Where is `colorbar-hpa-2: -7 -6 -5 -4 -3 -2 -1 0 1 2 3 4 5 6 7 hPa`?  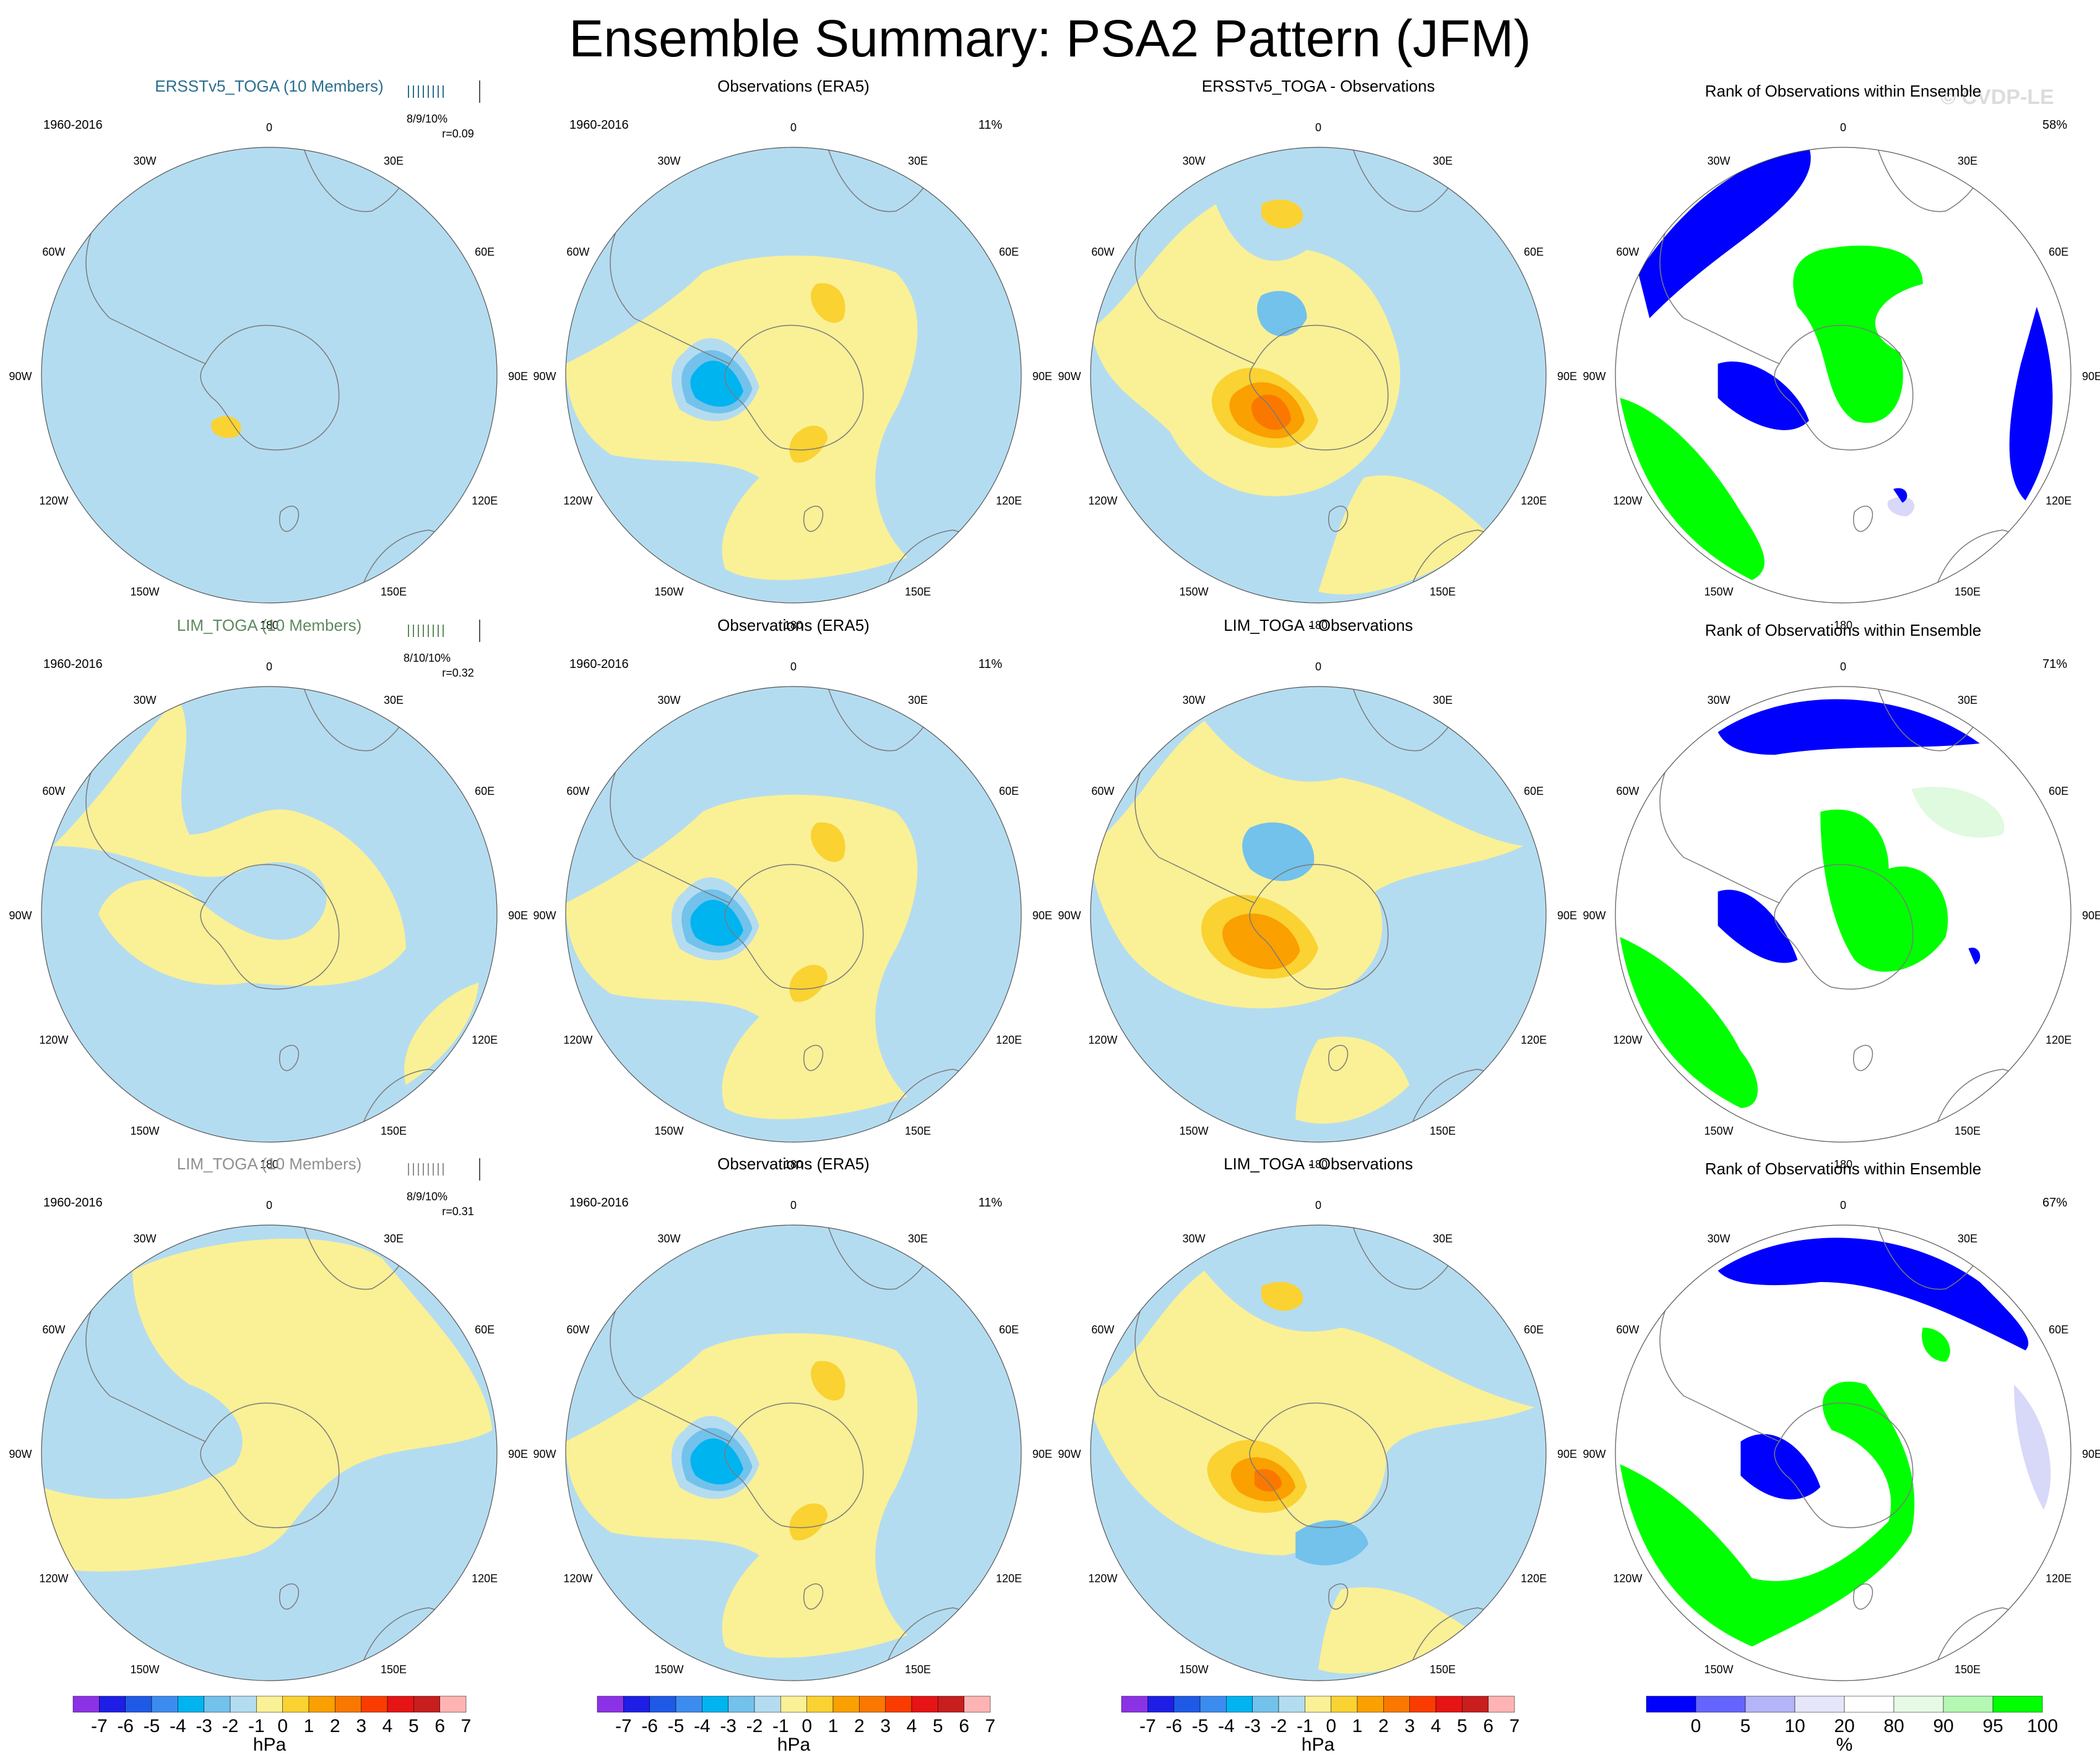 colorbar-hpa-2: -7 -6 -5 -4 -3 -2 -1 0 1 2 3 4 5 6 7 hPa is located at coordinates (796, 1725).